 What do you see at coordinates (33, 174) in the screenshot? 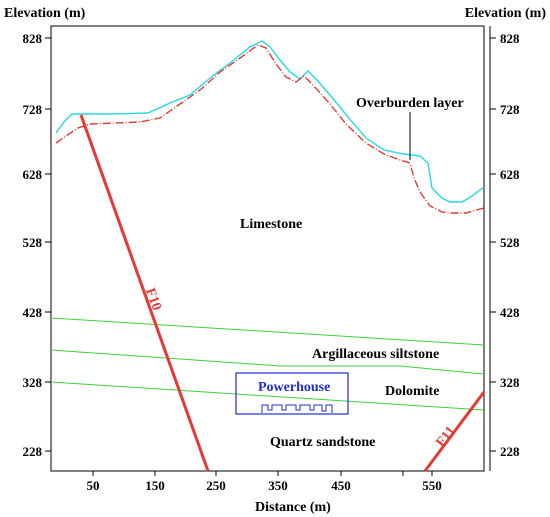
I see `y-tick-label-left: 628` at bounding box center [33, 174].